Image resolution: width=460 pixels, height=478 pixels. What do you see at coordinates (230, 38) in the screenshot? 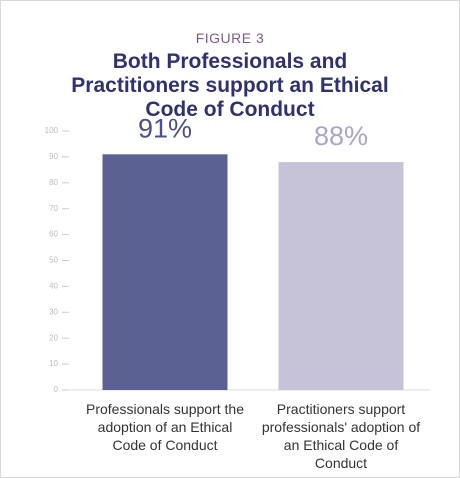
I see `chart-subtitle: FIGURE 3` at bounding box center [230, 38].